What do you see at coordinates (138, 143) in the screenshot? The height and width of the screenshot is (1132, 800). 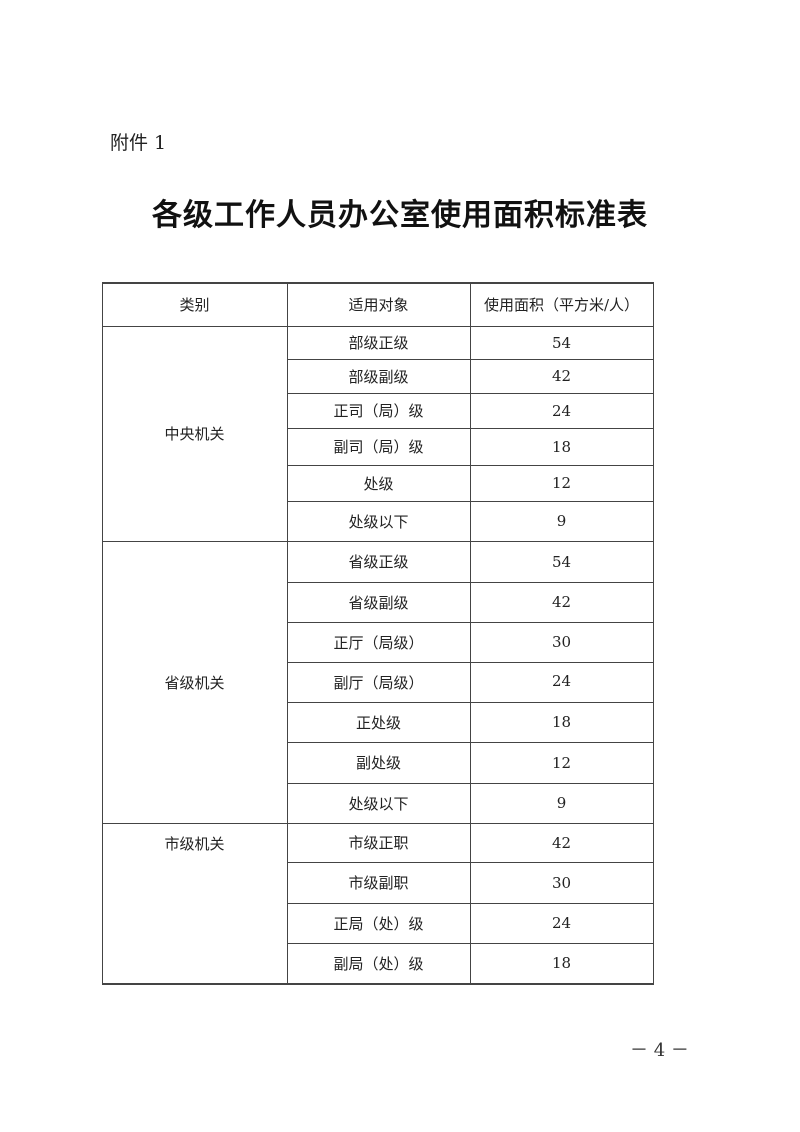 I see `attachment-label: 附件 1` at bounding box center [138, 143].